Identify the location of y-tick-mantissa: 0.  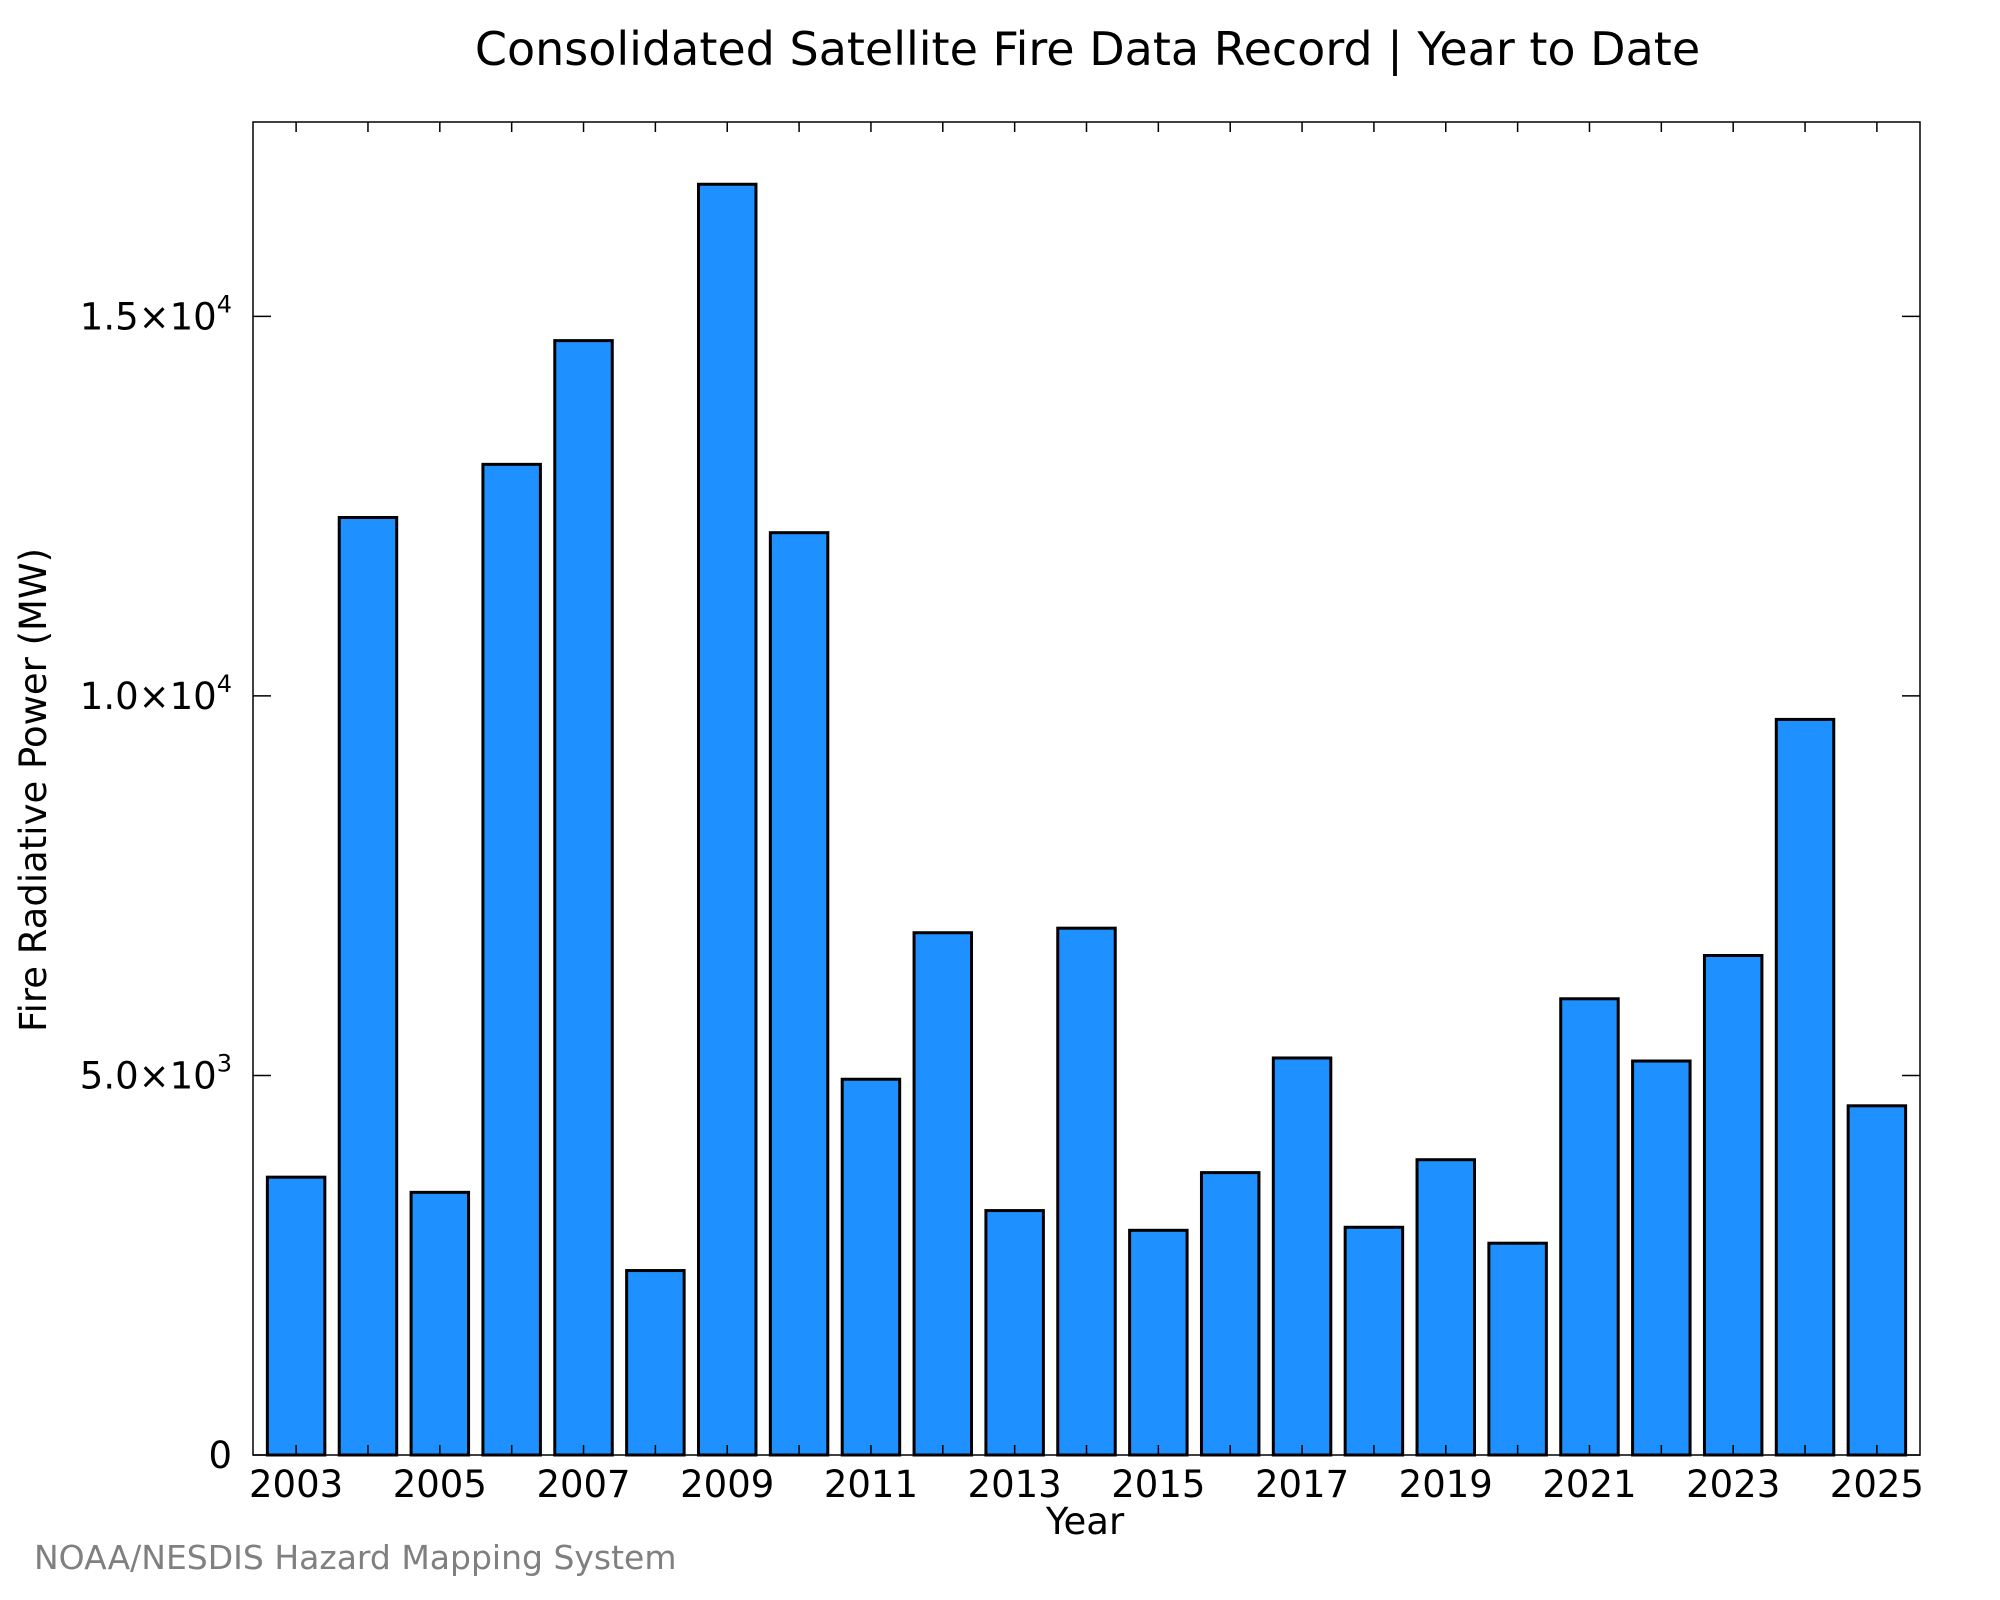
(220, 1455).